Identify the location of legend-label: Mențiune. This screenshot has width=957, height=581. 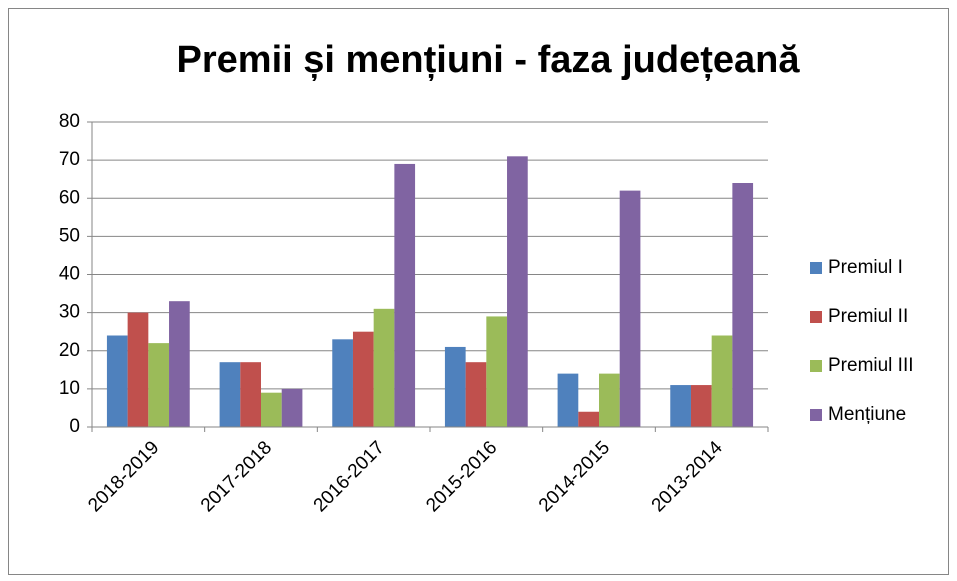
(867, 414).